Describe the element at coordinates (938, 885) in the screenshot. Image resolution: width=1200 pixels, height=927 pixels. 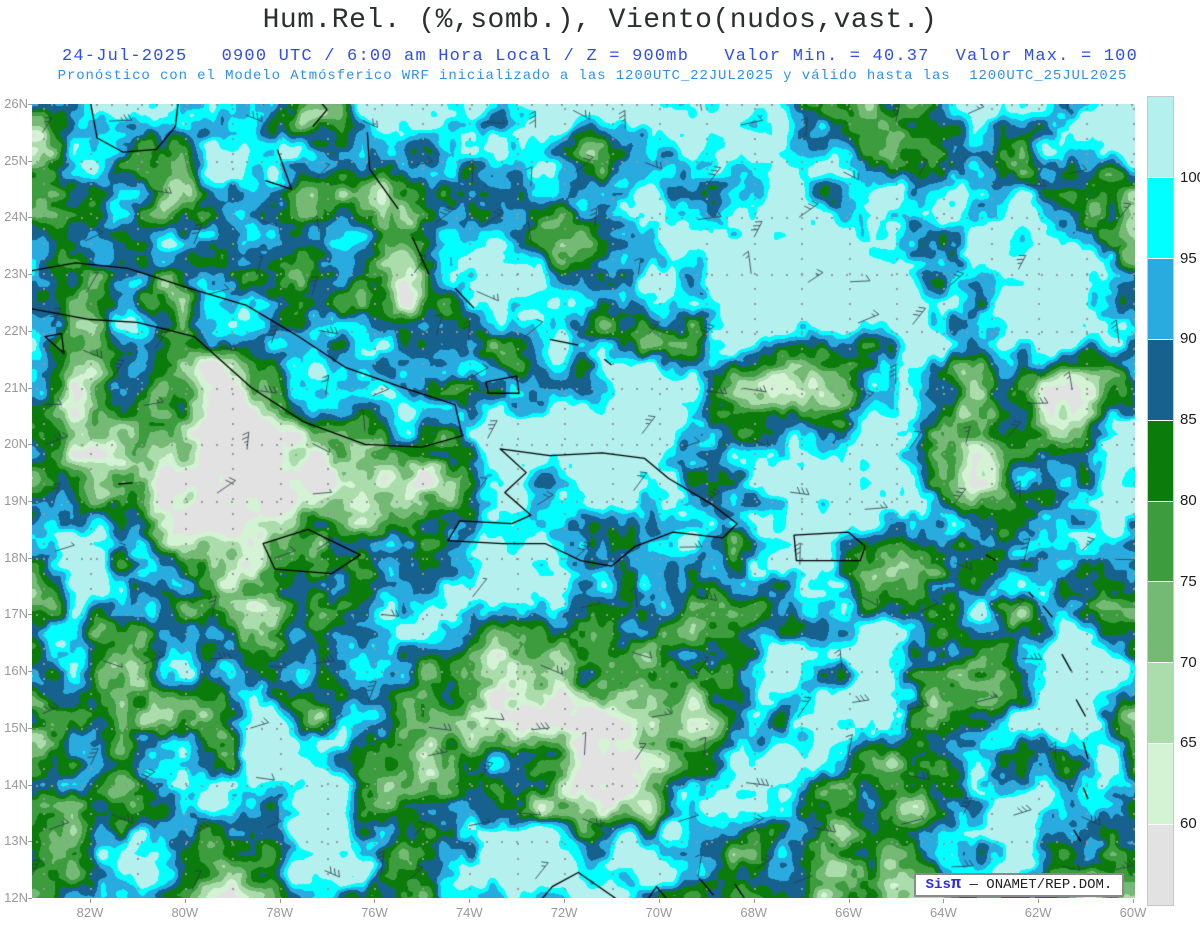
I see `watermark-app-name: Sis` at that location.